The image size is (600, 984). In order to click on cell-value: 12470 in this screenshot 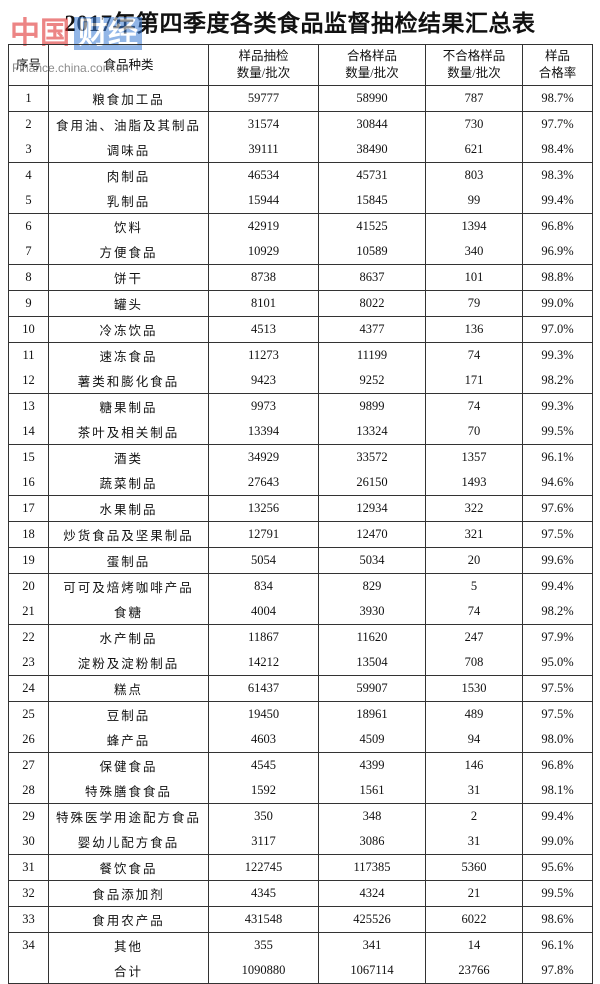, I will do `click(372, 534)`.